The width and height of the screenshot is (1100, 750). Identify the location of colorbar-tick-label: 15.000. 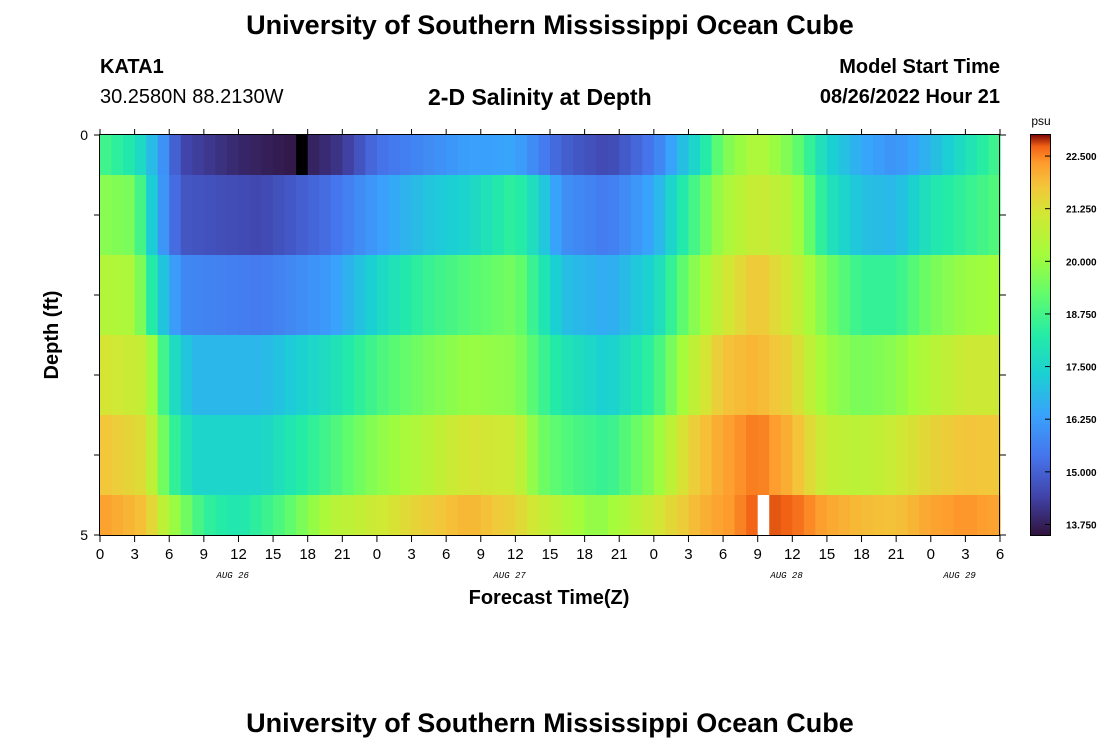
(1081, 473).